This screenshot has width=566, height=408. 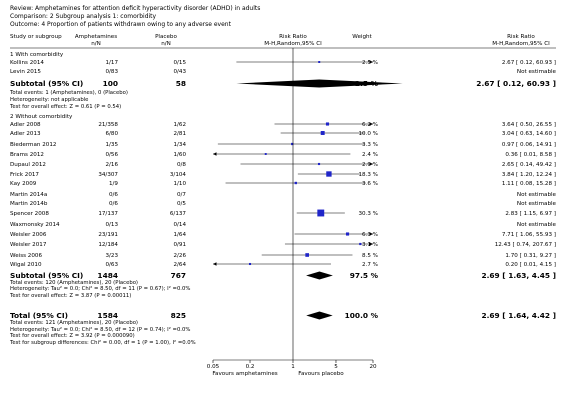 I want to click on study-exp: 0/83, so click(x=111, y=72).